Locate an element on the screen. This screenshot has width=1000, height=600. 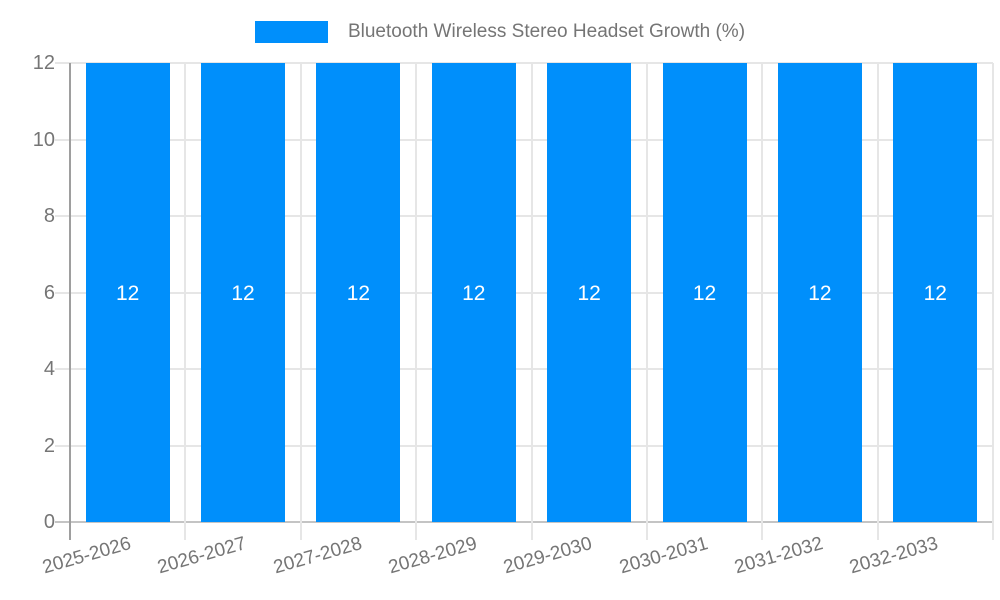
y-axis-tick-label: 4 is located at coordinates (49, 369).